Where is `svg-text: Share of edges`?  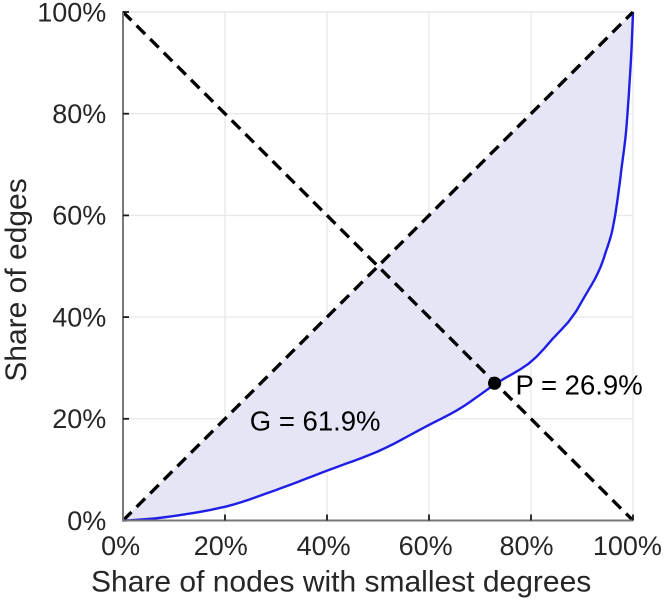
svg-text: Share of edges is located at coordinates (16, 279).